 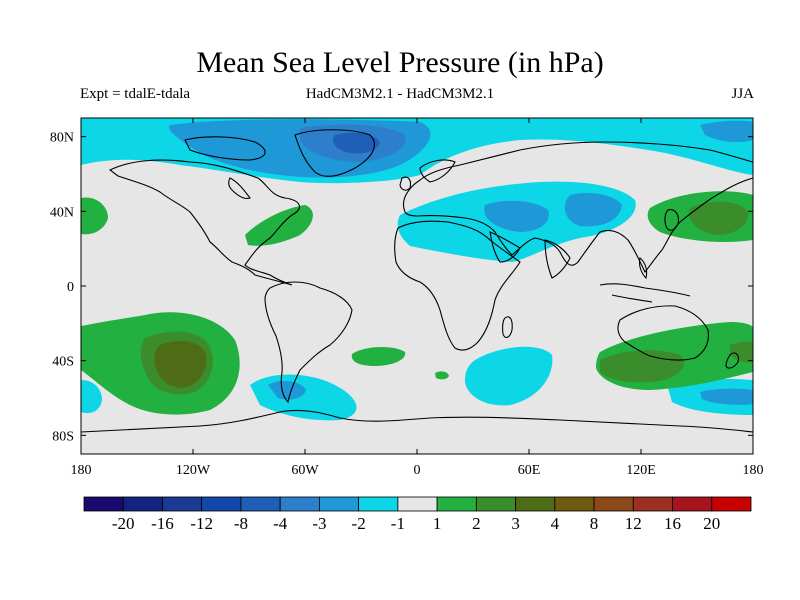 I want to click on y-tick-label: 80N, so click(x=62, y=138).